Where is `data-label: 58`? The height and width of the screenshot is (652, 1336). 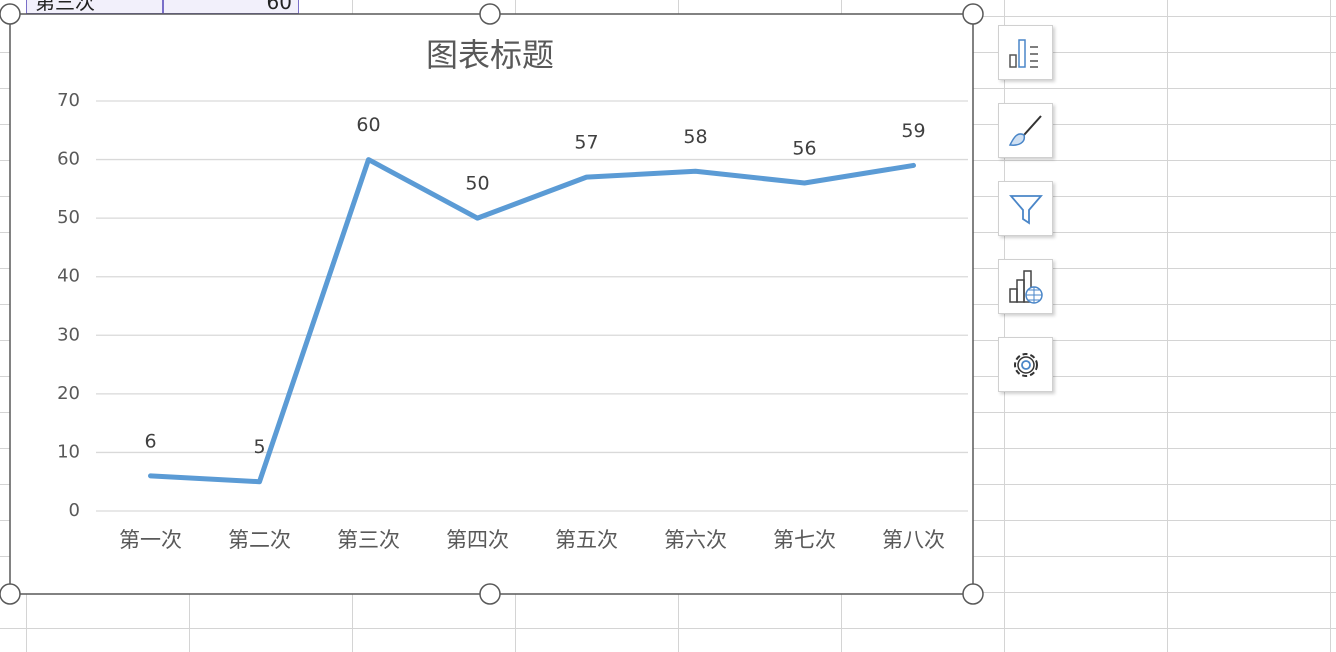
data-label: 58 is located at coordinates (695, 137).